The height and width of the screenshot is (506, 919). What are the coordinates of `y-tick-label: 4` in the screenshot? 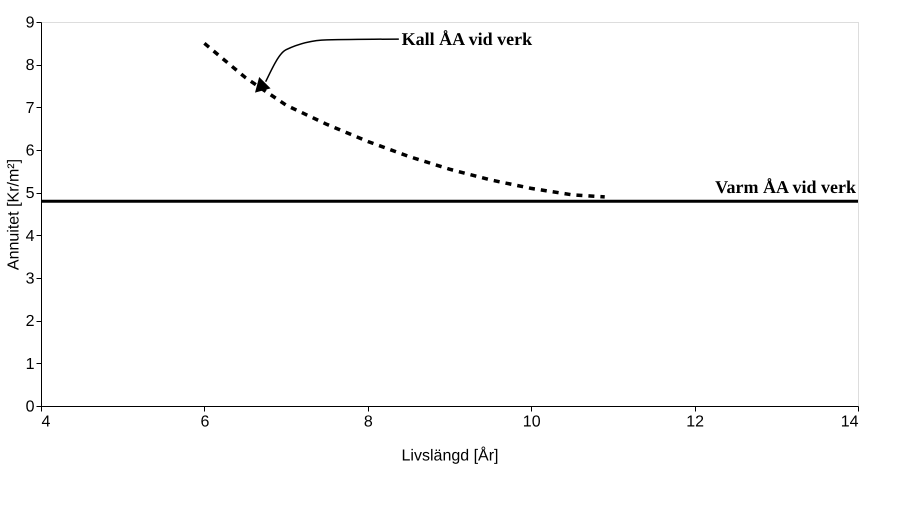 It's located at (30, 236).